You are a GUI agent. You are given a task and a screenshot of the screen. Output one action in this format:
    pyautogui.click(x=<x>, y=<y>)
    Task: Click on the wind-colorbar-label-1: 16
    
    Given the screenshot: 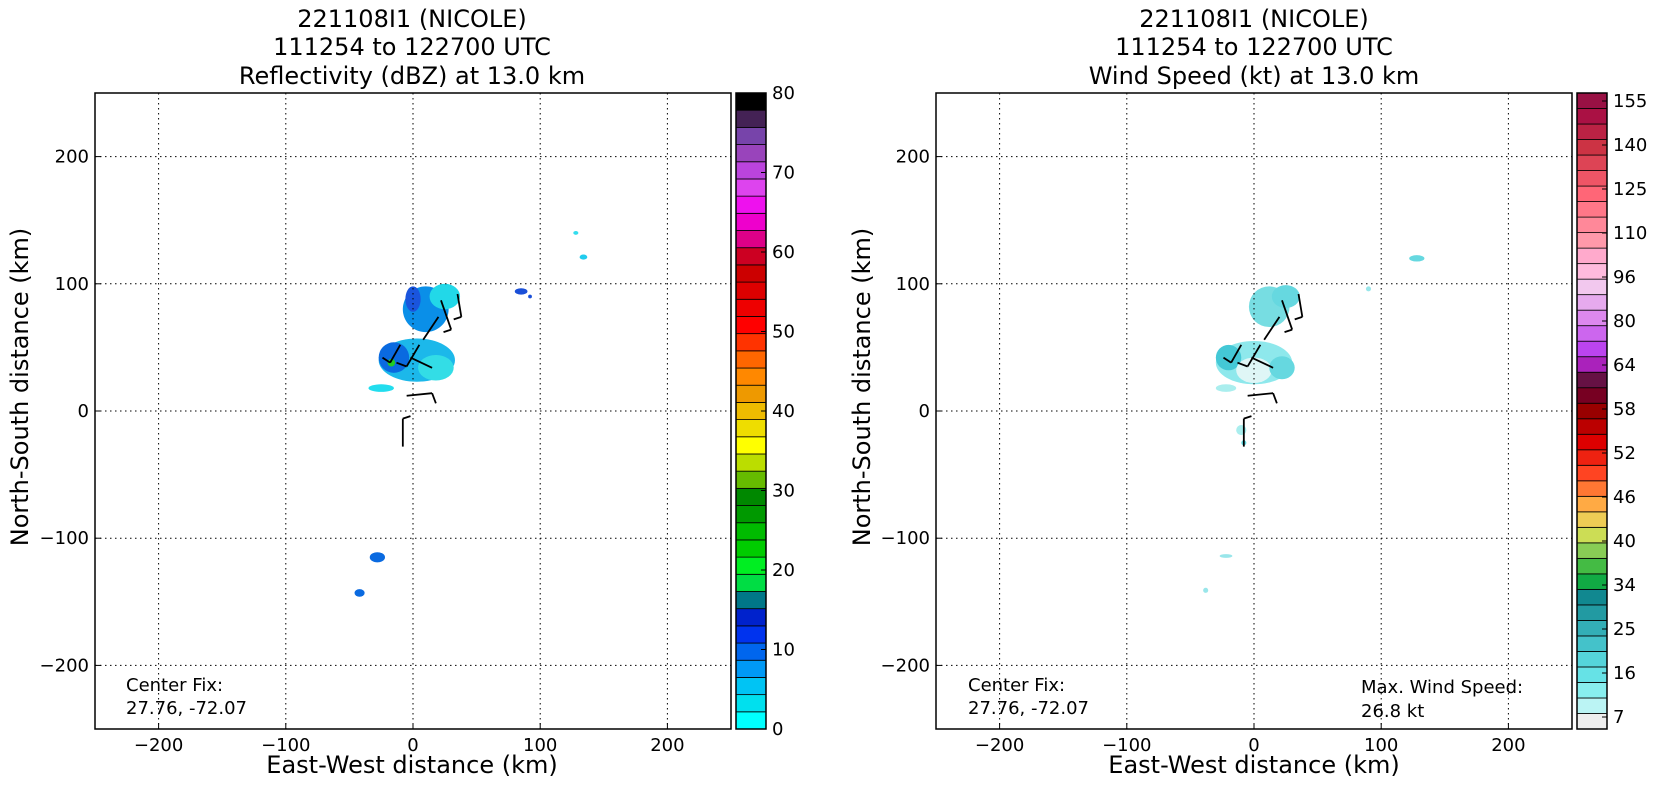 What is the action you would take?
    pyautogui.click(x=1624, y=673)
    